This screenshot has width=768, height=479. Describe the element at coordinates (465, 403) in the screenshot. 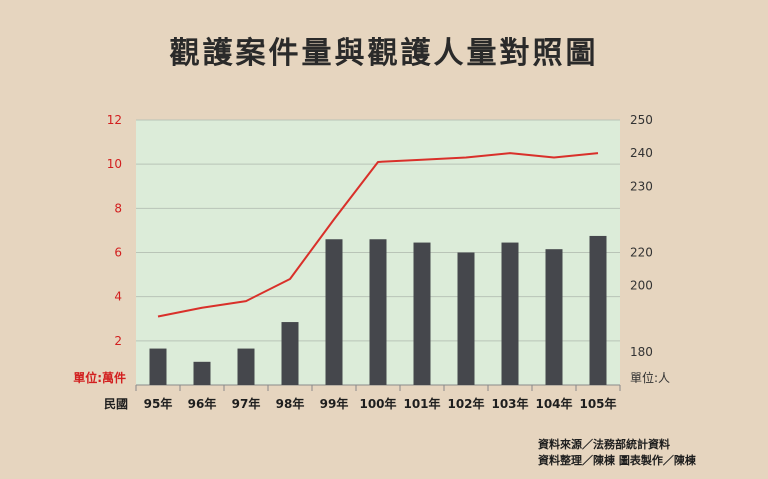

I see `x-tick-label: 102年` at that location.